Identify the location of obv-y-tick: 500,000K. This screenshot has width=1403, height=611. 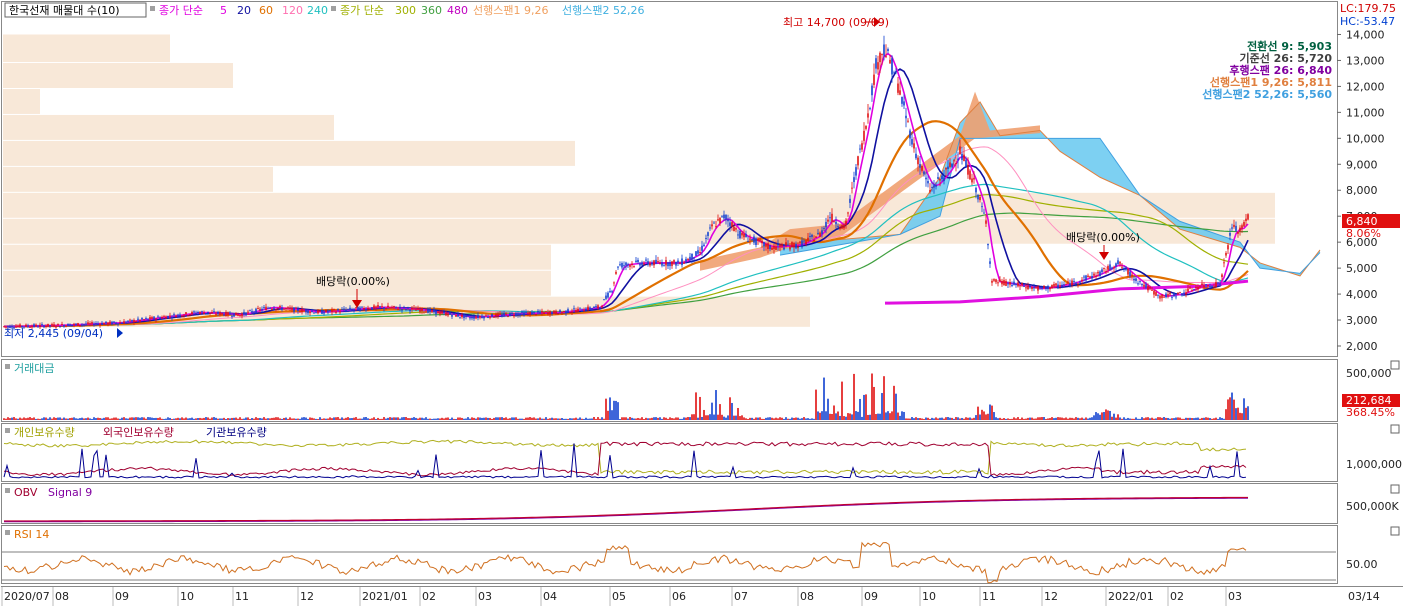
(1372, 506).